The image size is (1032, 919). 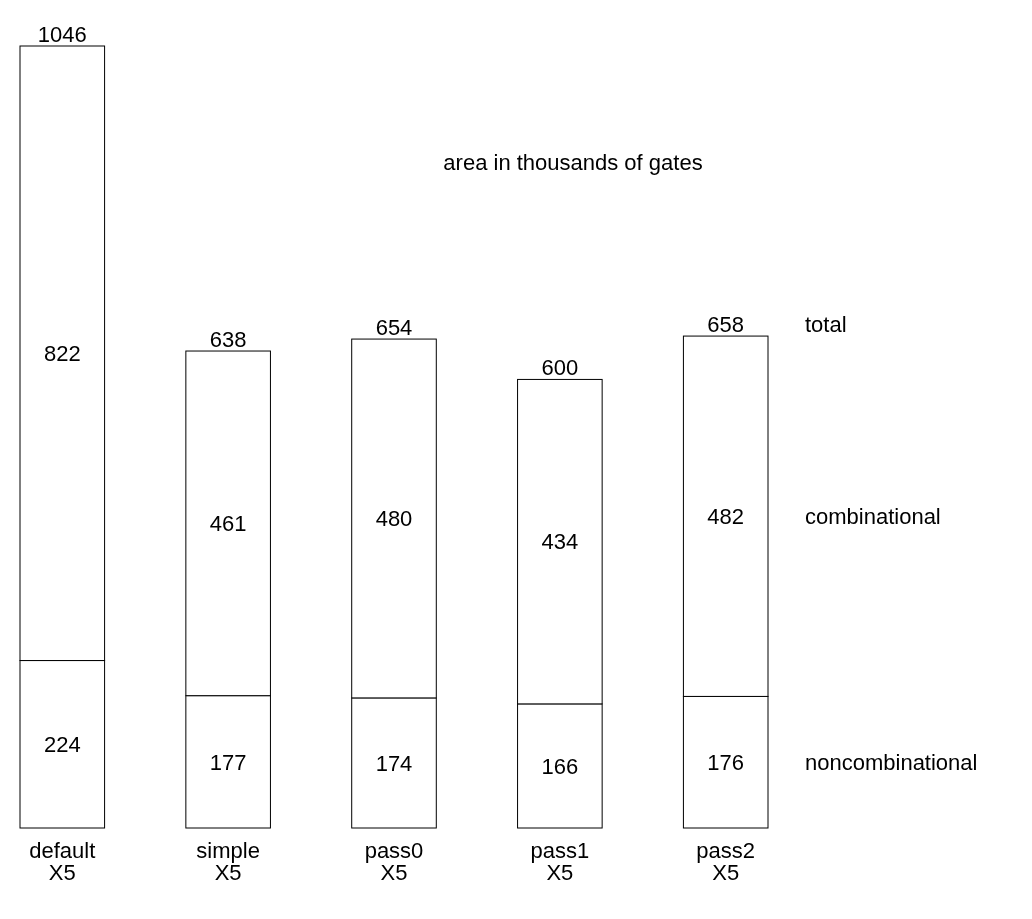 I want to click on total-label: 654, so click(x=394, y=328).